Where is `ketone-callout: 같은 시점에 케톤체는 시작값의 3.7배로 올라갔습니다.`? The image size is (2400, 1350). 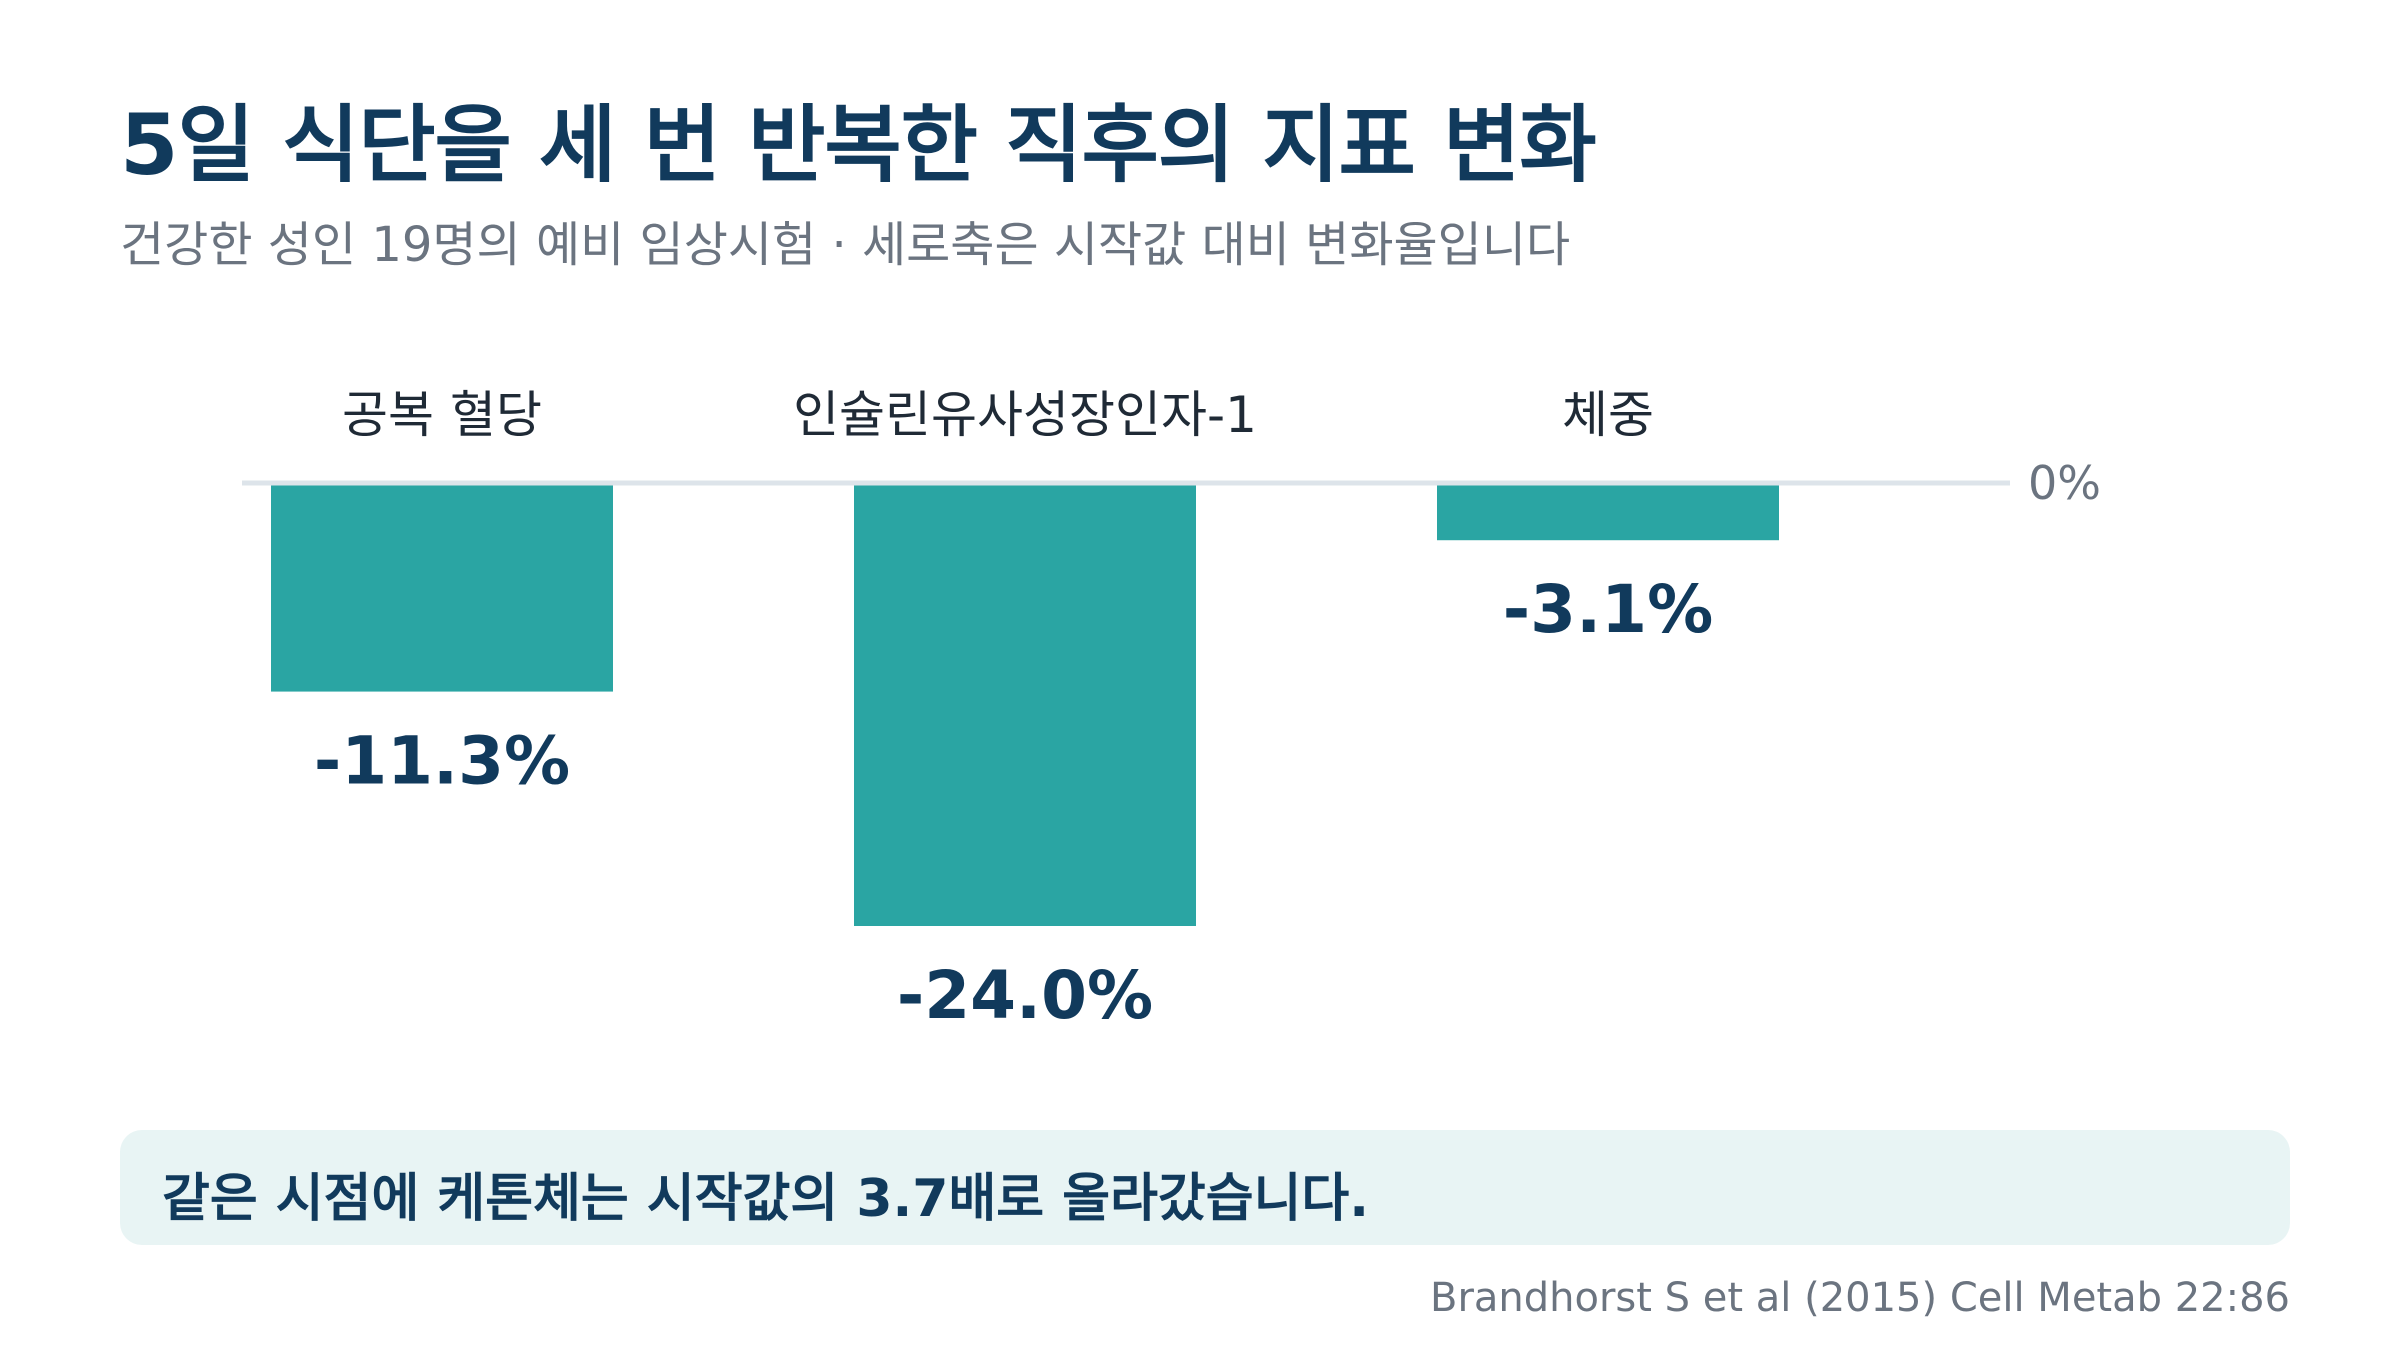 ketone-callout: 같은 시점에 케톤체는 시작값의 3.7배로 올라갔습니다. is located at coordinates (1205, 1187).